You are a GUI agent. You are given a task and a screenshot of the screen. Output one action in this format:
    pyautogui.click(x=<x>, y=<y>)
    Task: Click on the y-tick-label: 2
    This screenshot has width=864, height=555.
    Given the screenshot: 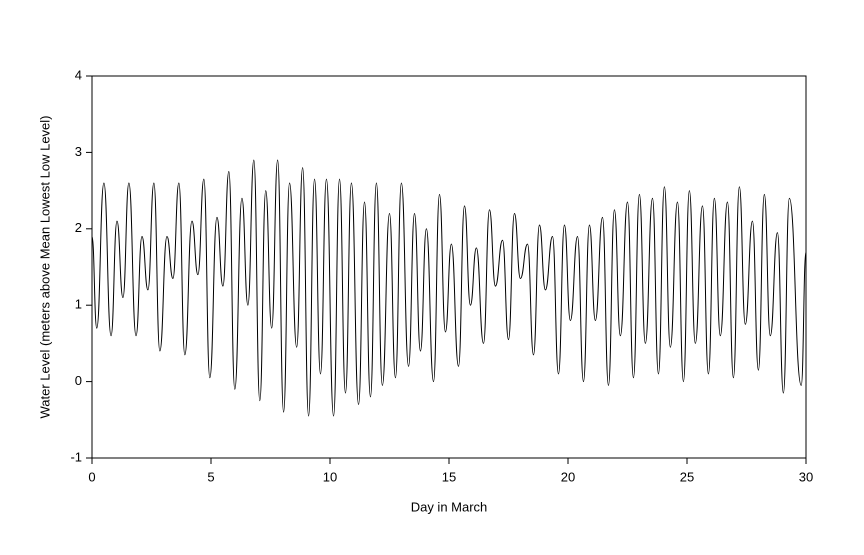 What is the action you would take?
    pyautogui.click(x=78, y=227)
    